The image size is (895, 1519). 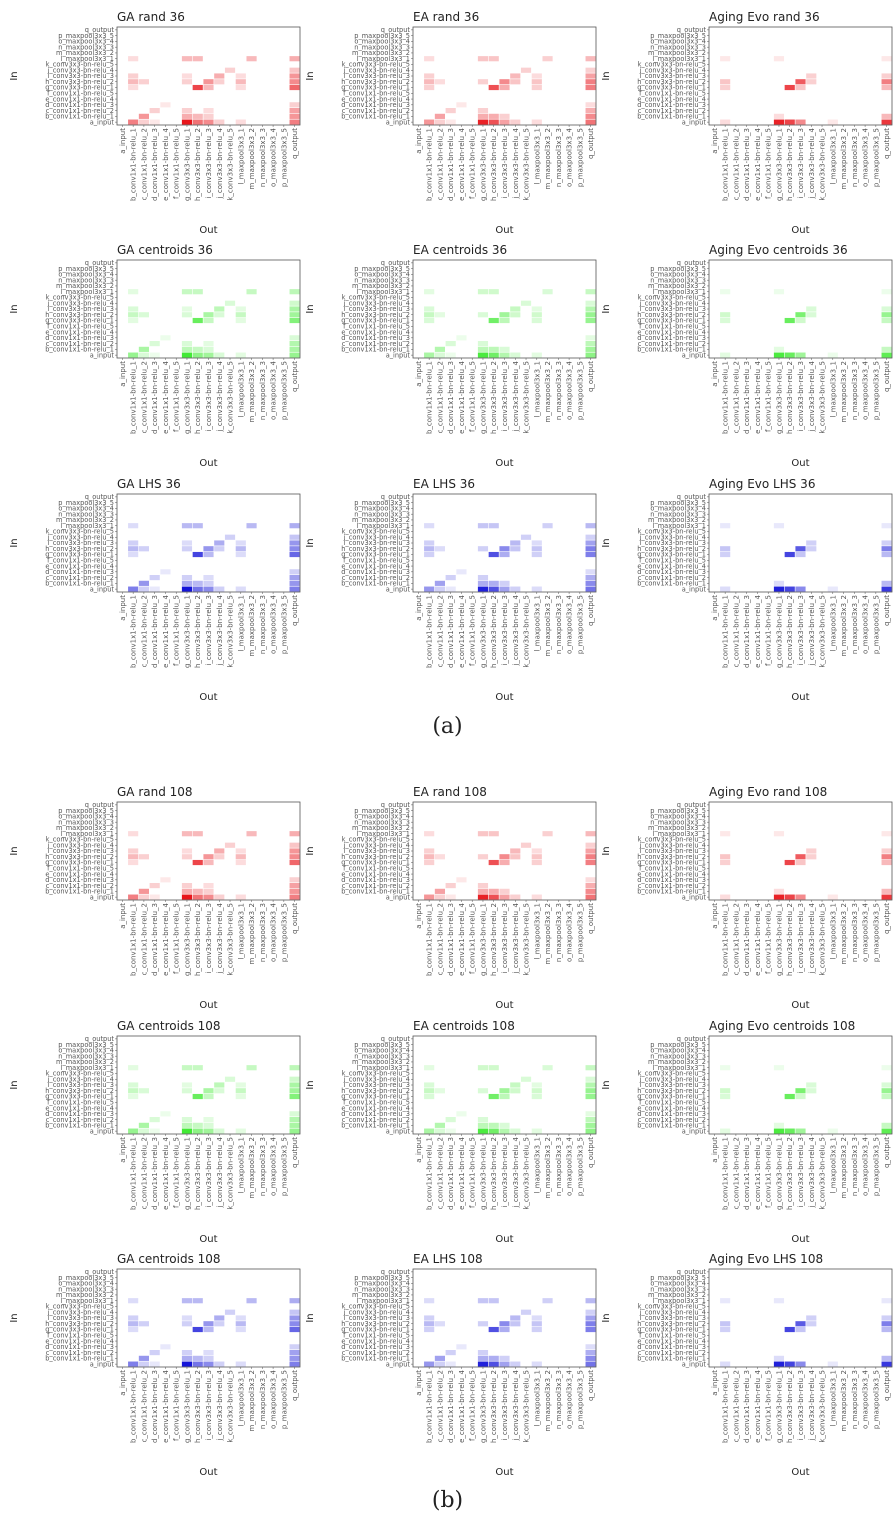 I want to click on x-tick-label: c_conv1x1-bn-relu_2, so click(x=144, y=397).